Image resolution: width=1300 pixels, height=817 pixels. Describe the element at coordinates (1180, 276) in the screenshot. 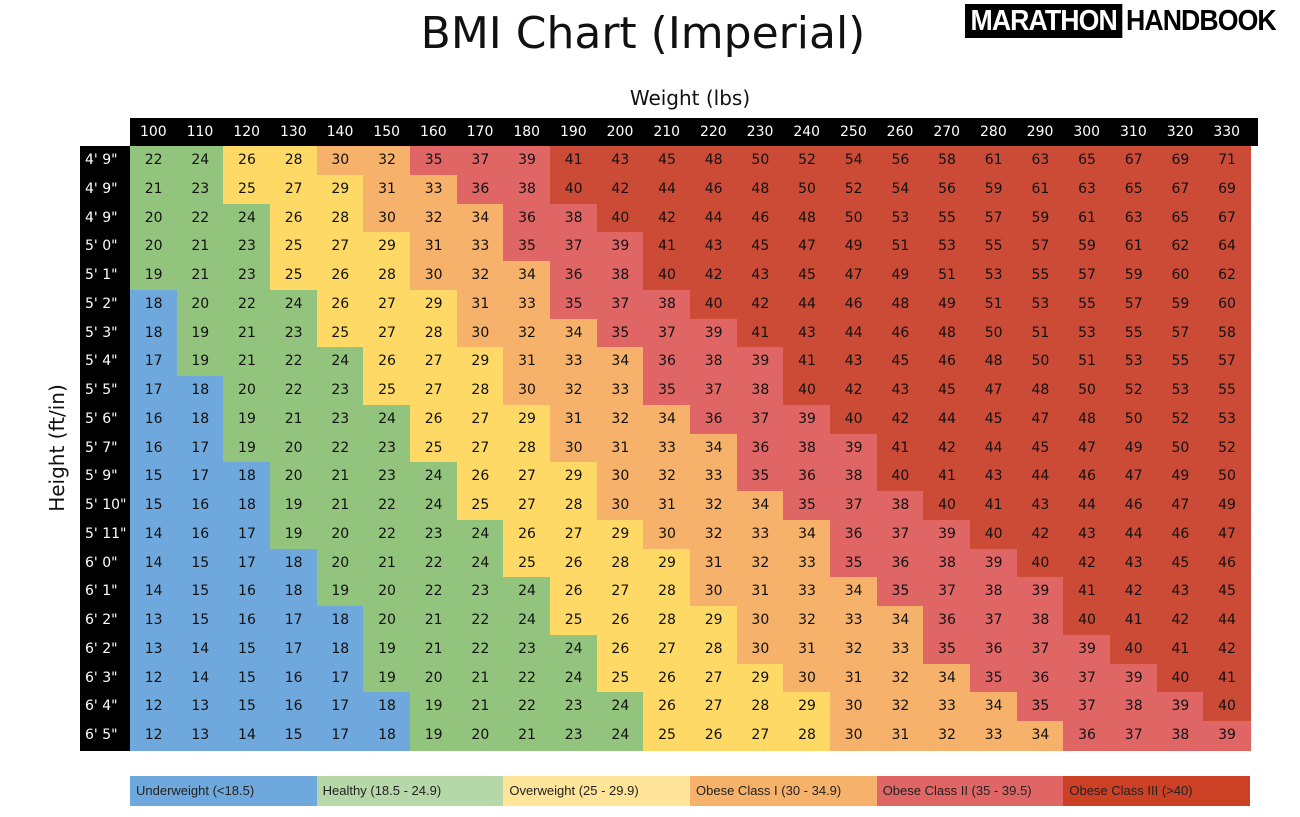

I see `bmi-cell: 60` at that location.